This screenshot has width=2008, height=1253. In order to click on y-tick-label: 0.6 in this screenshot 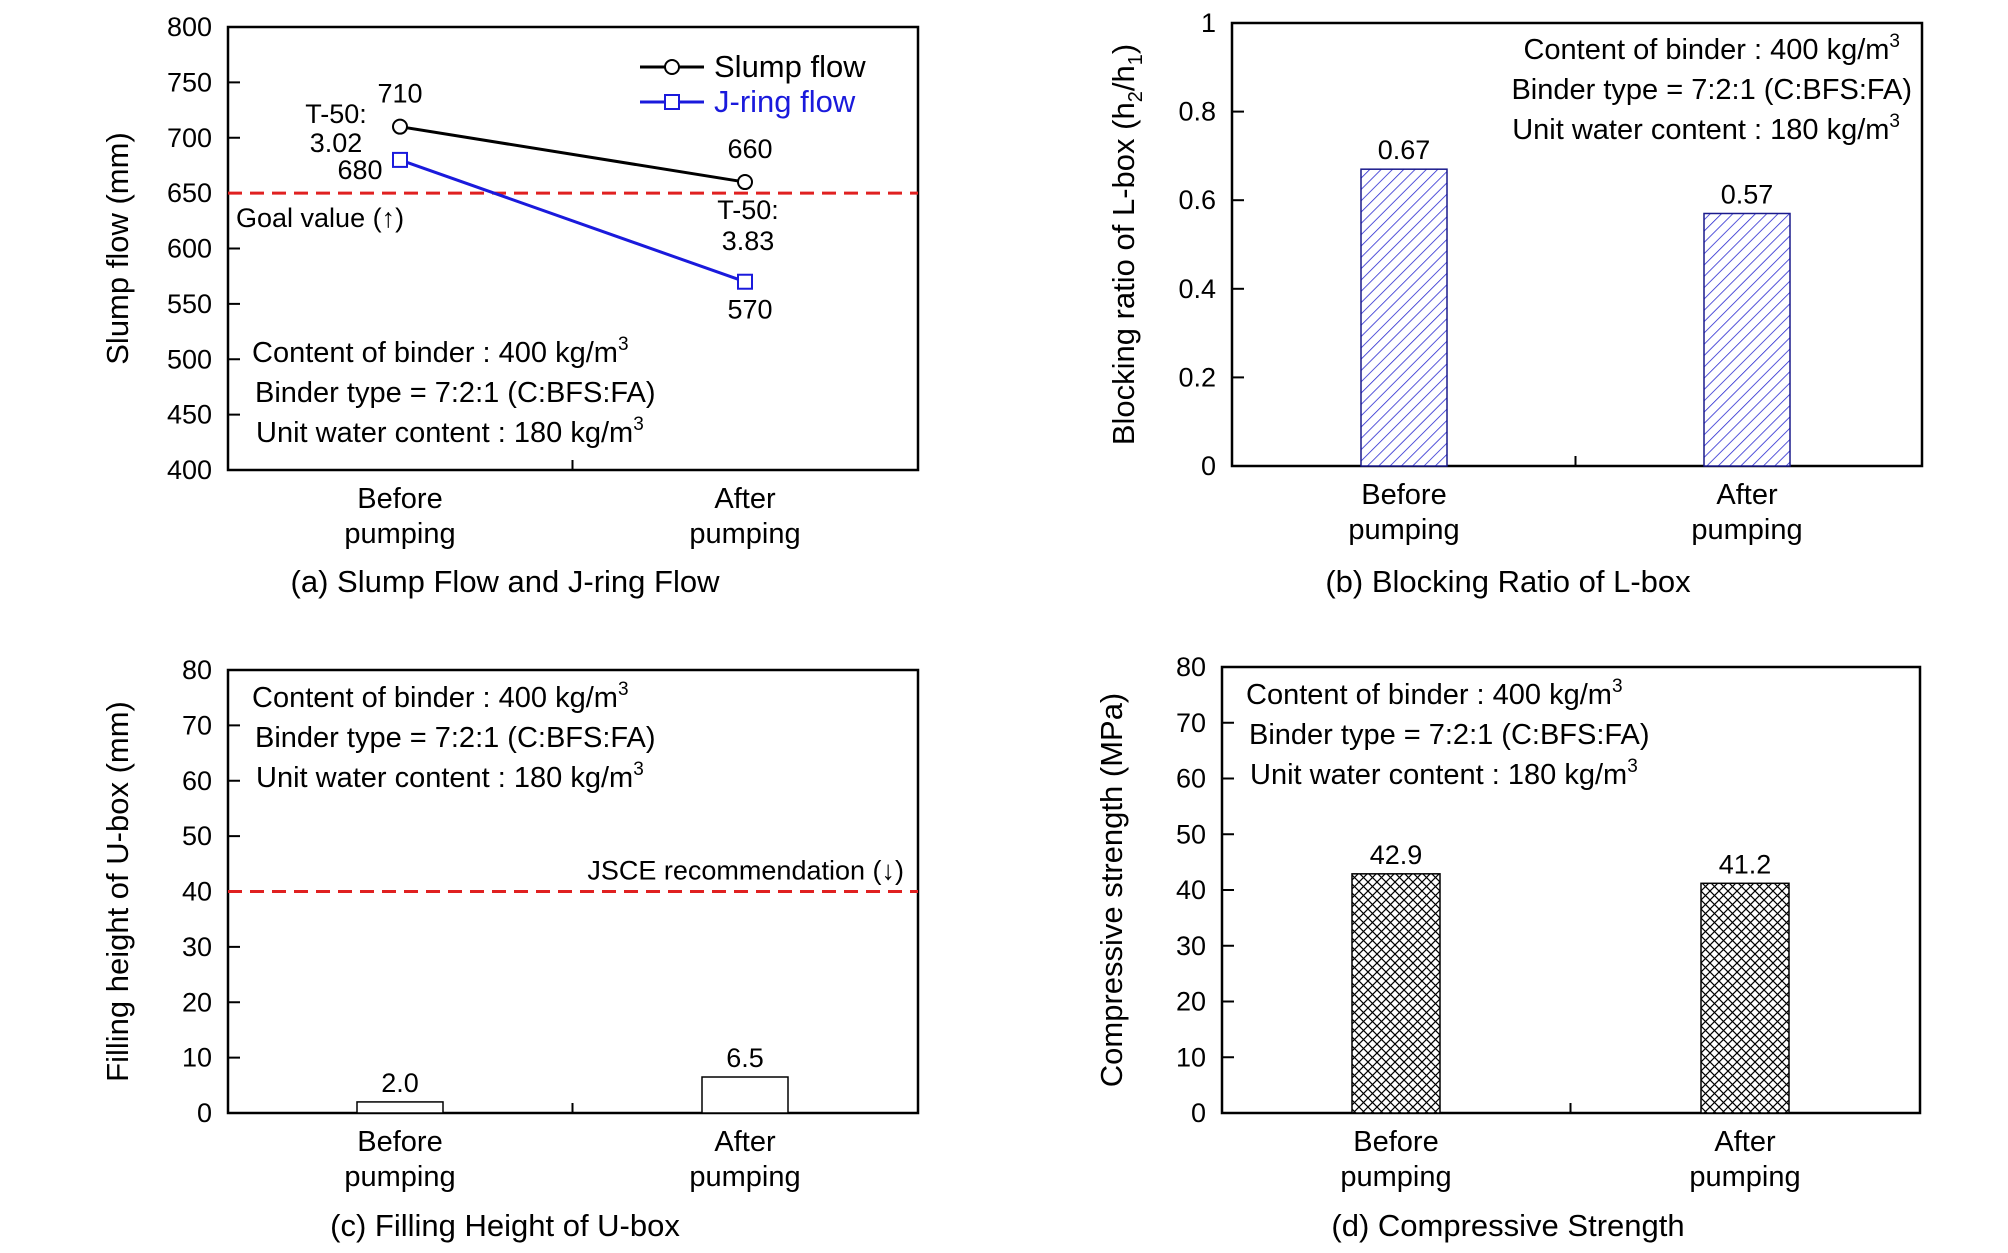, I will do `click(1197, 200)`.